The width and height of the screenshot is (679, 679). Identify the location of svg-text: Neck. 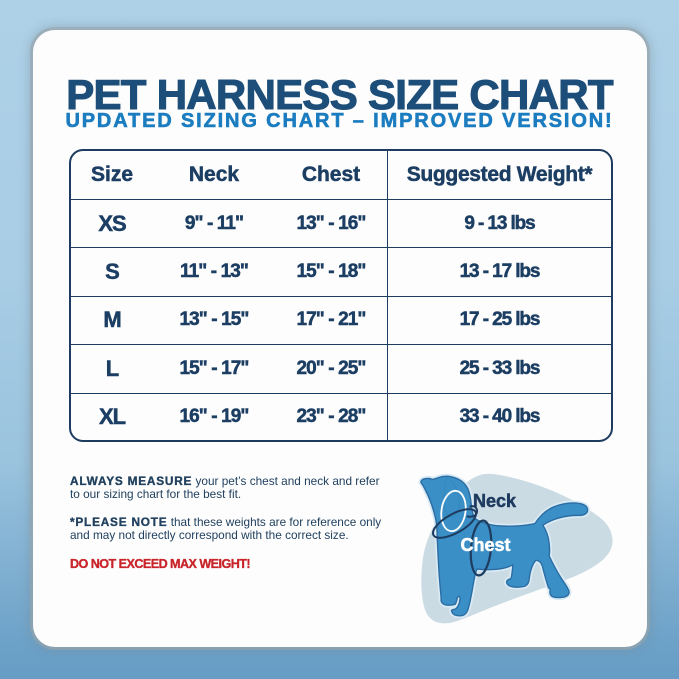
(495, 501).